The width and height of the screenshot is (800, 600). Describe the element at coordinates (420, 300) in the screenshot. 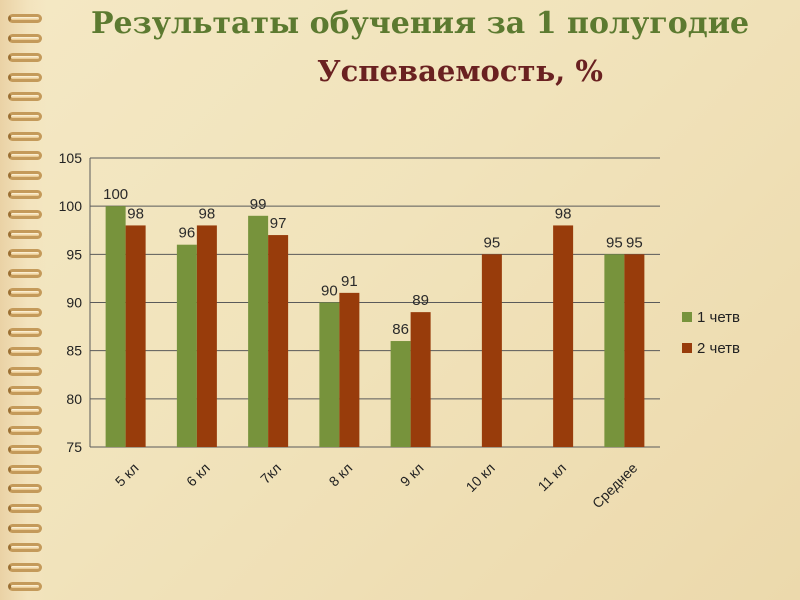

I see `data-label: 89` at that location.